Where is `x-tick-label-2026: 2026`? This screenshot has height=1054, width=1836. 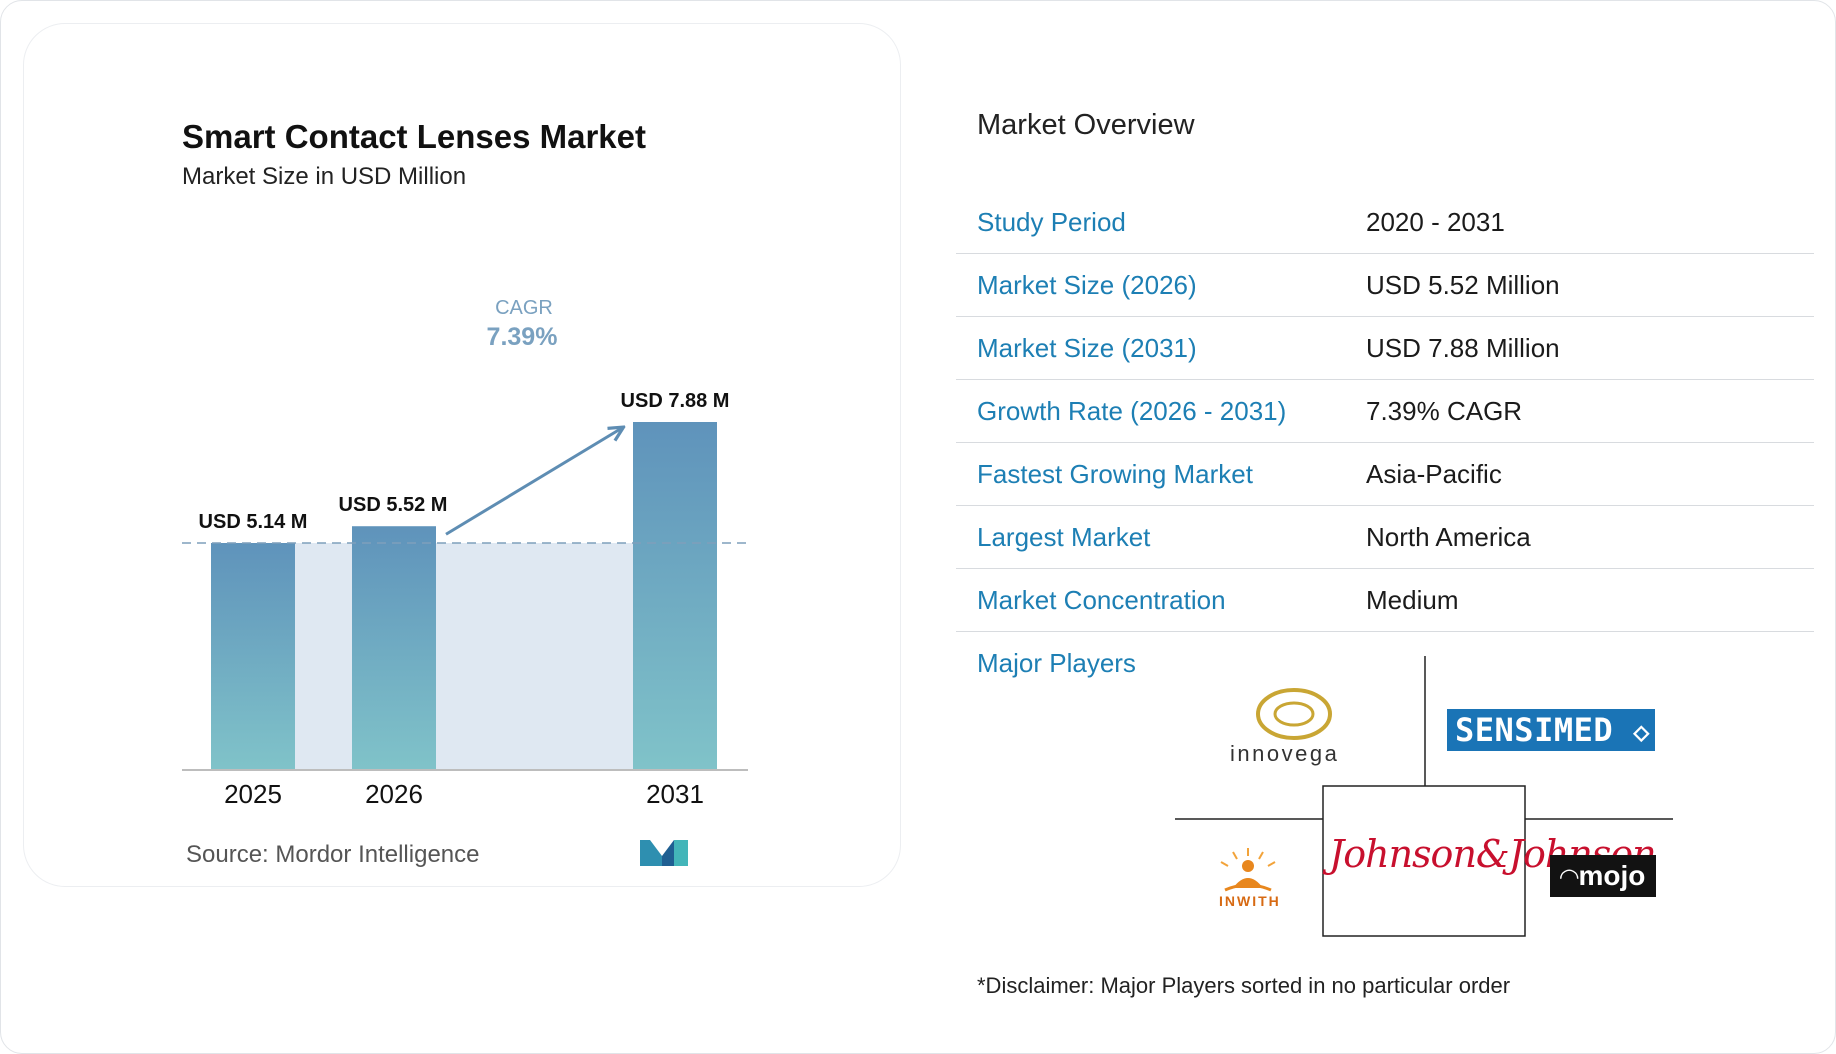 x-tick-label-2026: 2026 is located at coordinates (394, 794).